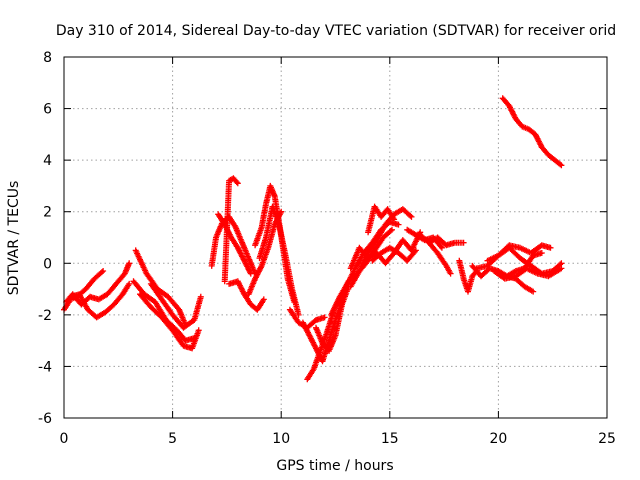 This screenshot has width=640, height=480. I want to click on x-tick-label: 25, so click(607, 439).